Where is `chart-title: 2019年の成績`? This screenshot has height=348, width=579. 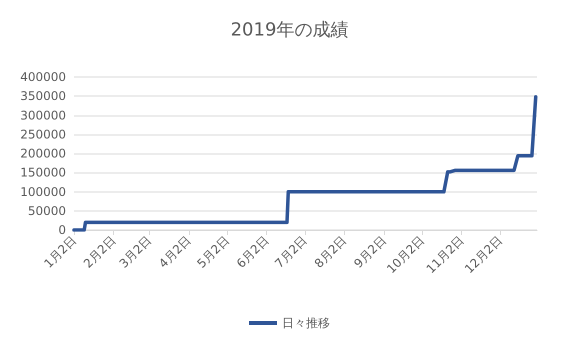 chart-title: 2019年の成績 is located at coordinates (289, 30).